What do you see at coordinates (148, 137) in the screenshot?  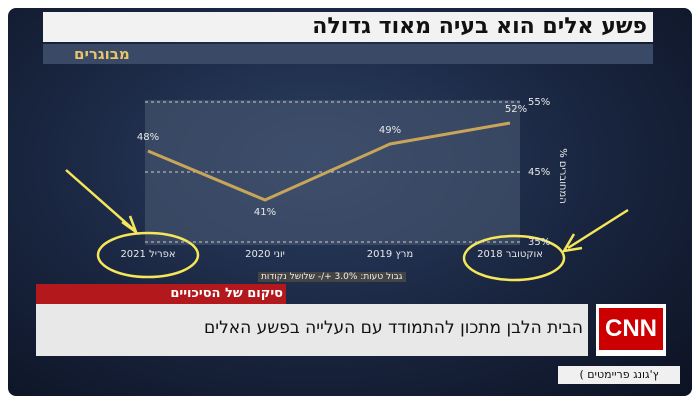 I see `value-label: 48%` at bounding box center [148, 137].